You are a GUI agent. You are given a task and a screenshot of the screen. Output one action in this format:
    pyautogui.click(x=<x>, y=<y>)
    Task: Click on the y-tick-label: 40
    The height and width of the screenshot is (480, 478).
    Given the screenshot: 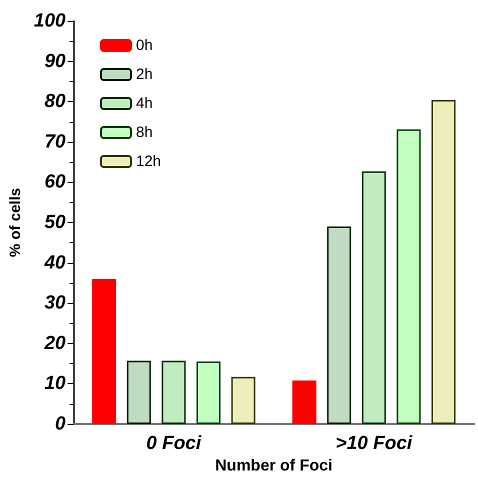 What is the action you would take?
    pyautogui.click(x=54, y=263)
    